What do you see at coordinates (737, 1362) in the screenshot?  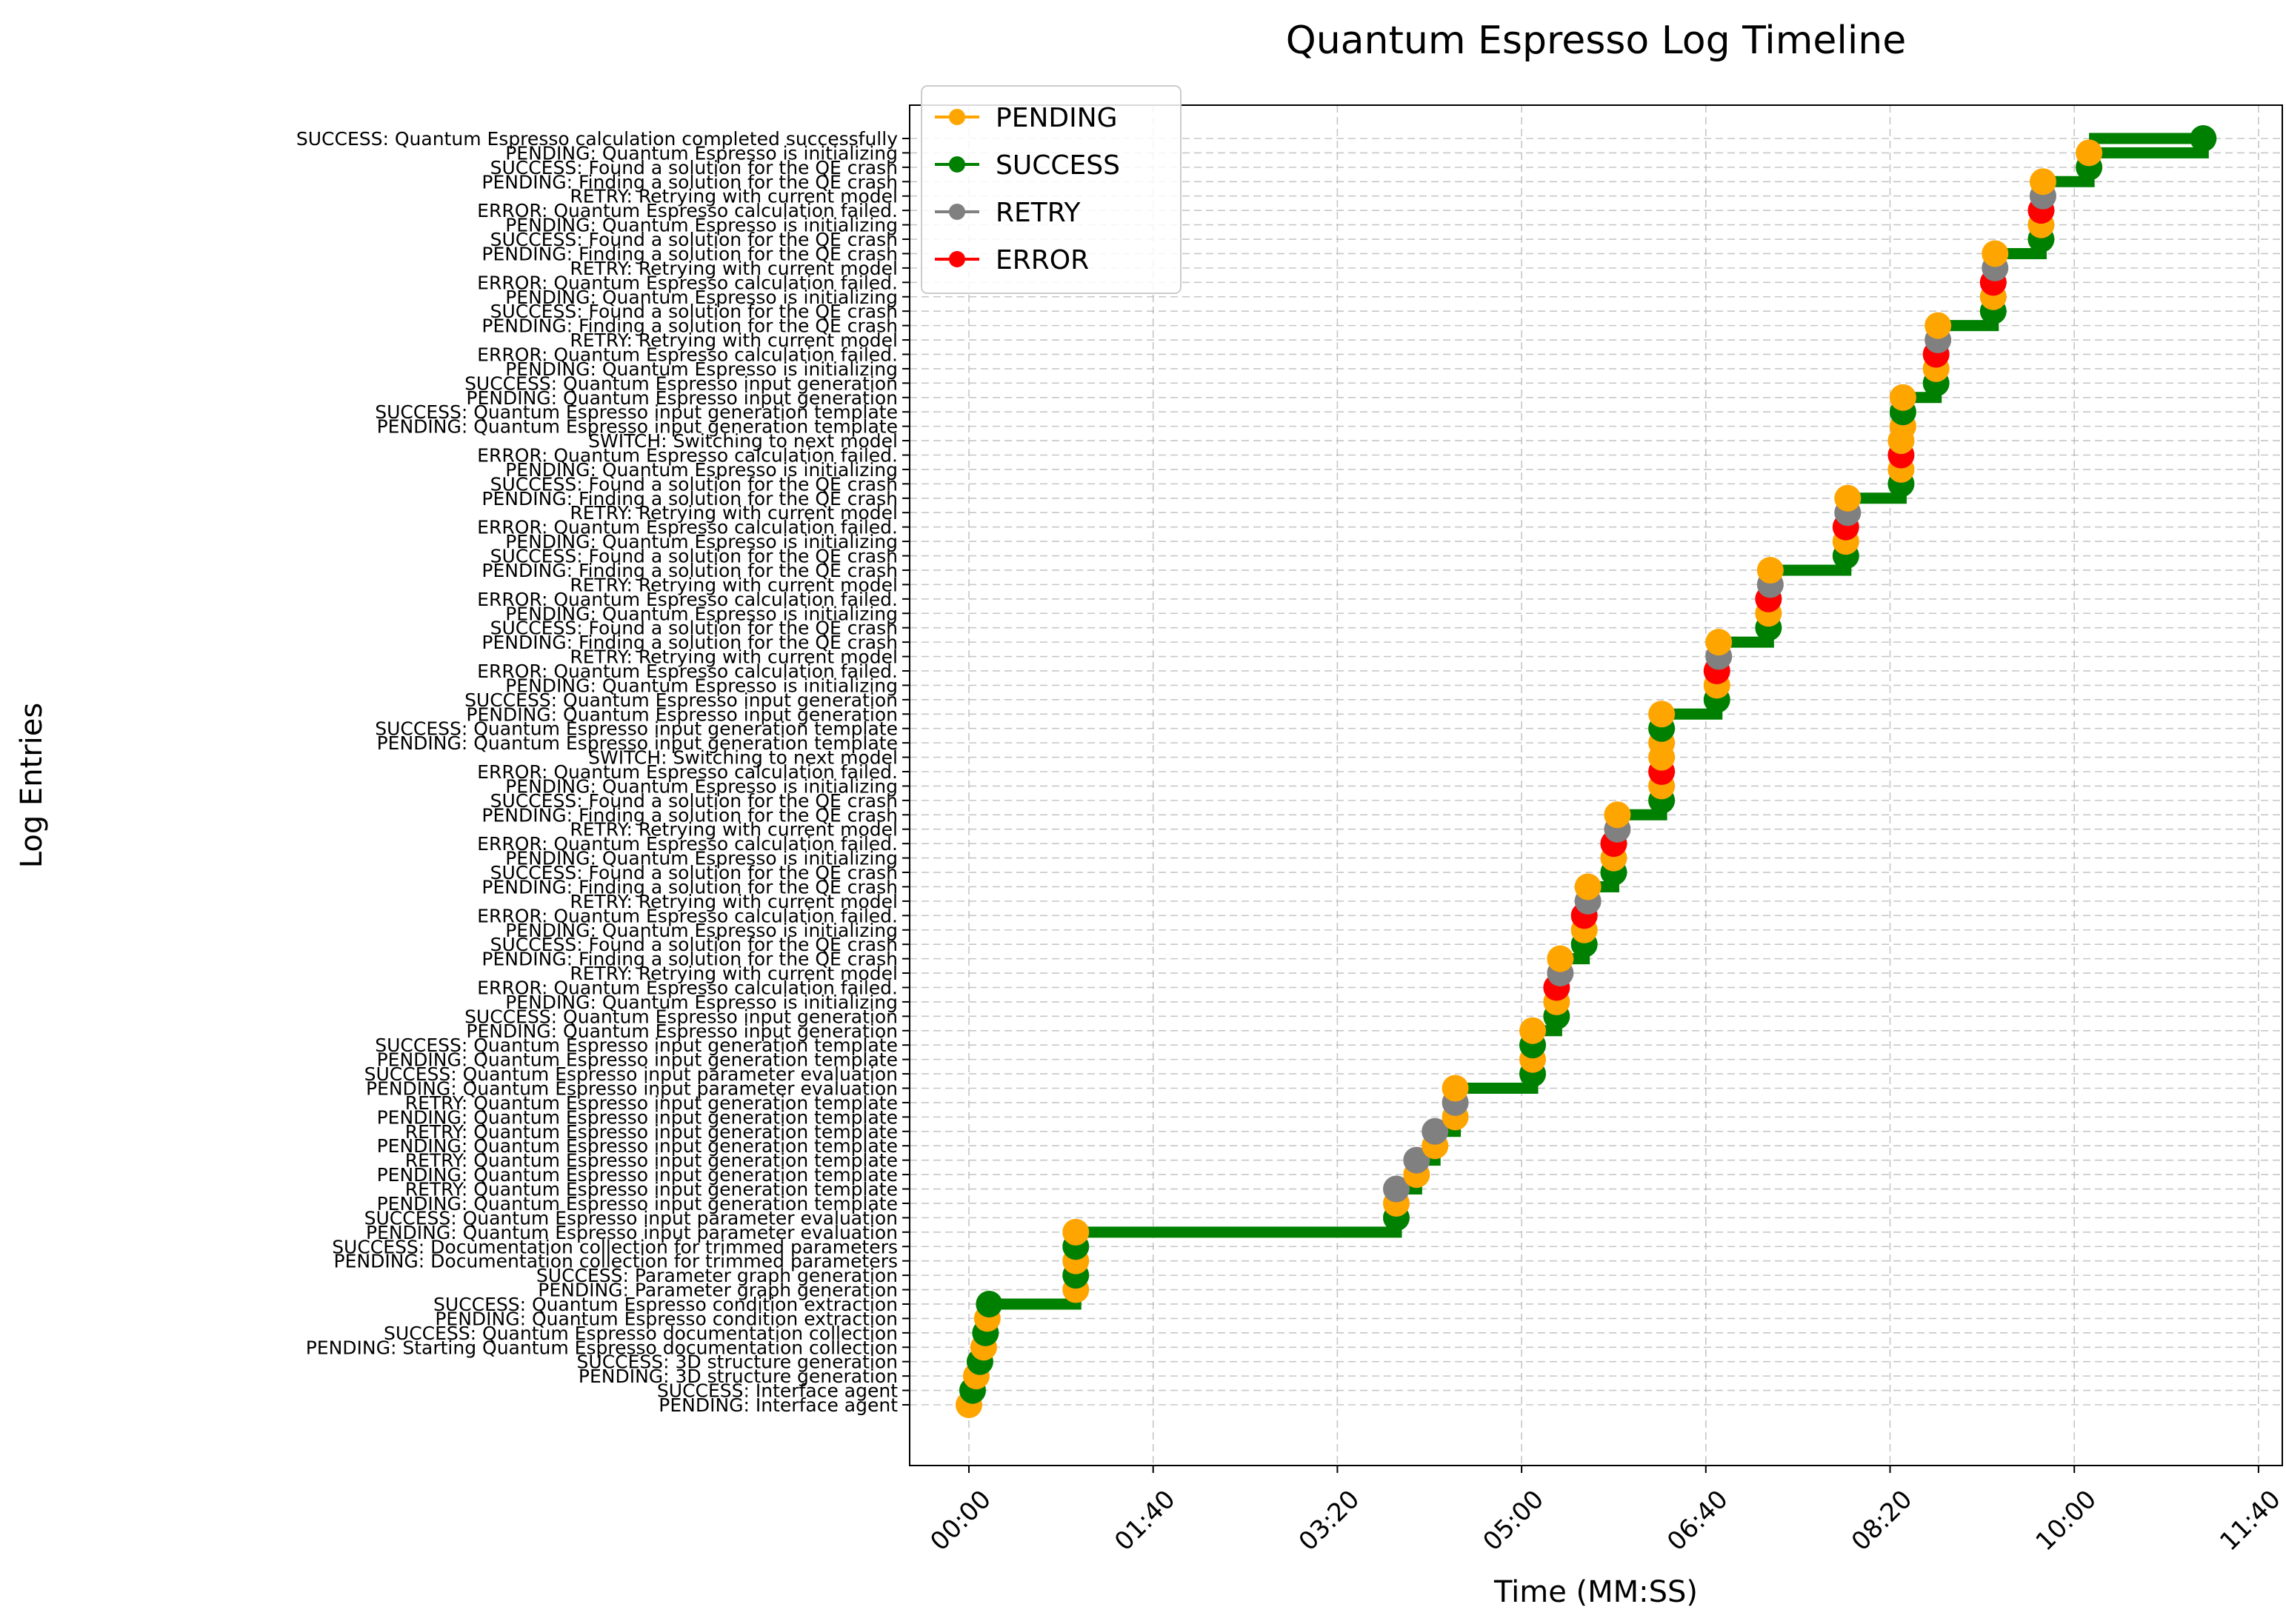 I see `y-tick-label: SUCCESS: 3D structure generation` at bounding box center [737, 1362].